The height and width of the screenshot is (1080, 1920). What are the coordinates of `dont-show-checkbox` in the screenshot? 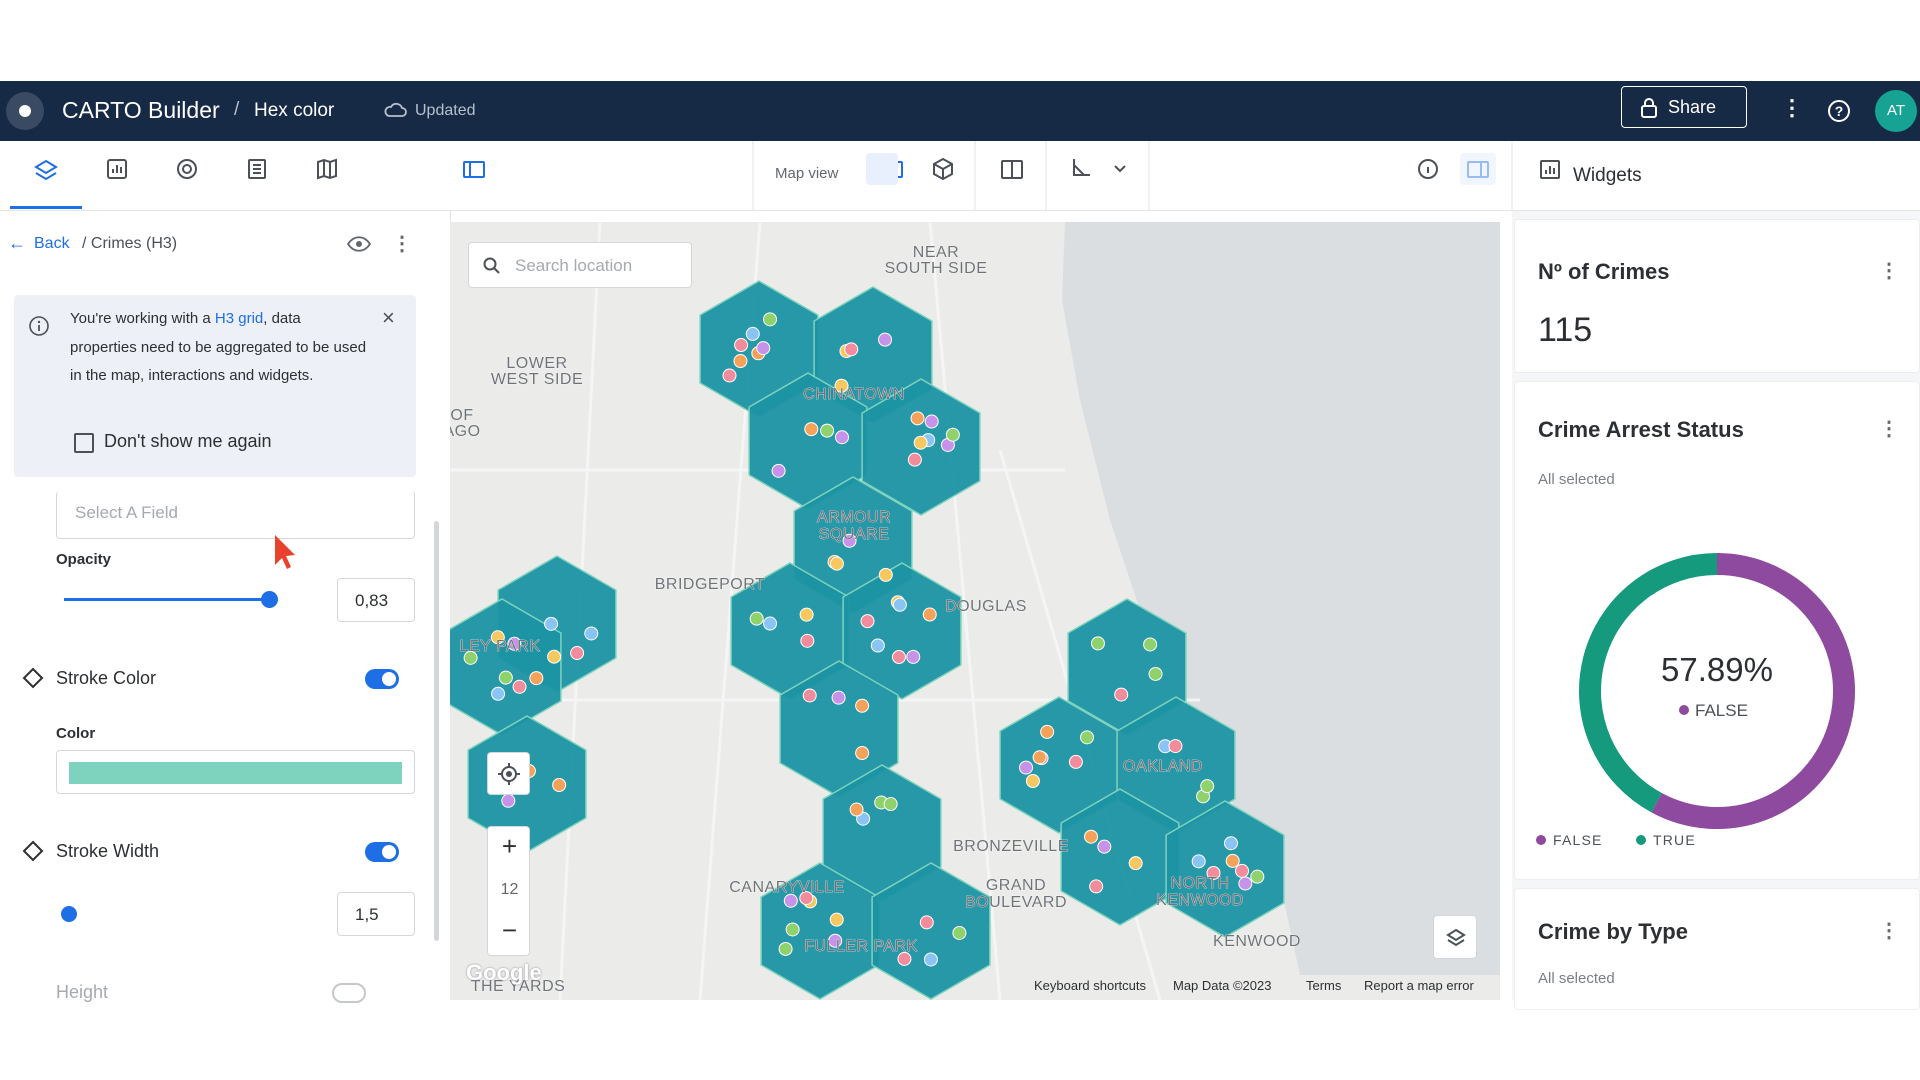 It's located at (84, 443).